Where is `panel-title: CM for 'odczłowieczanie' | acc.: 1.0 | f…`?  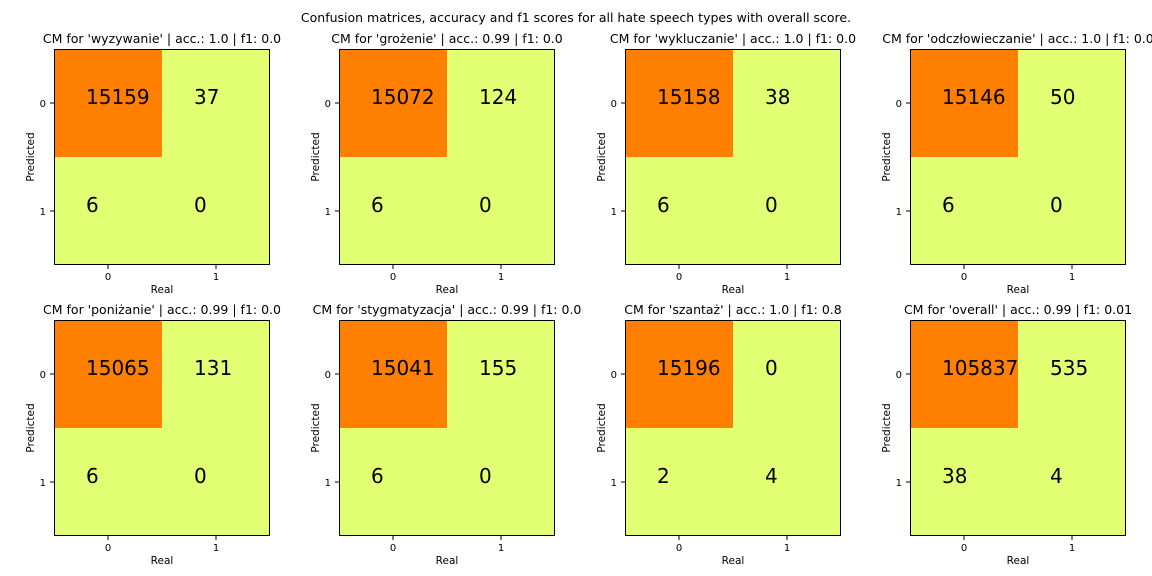
panel-title: CM for 'odczłowieczanie' | acc.: 1.0 | f… is located at coordinates (1017, 38).